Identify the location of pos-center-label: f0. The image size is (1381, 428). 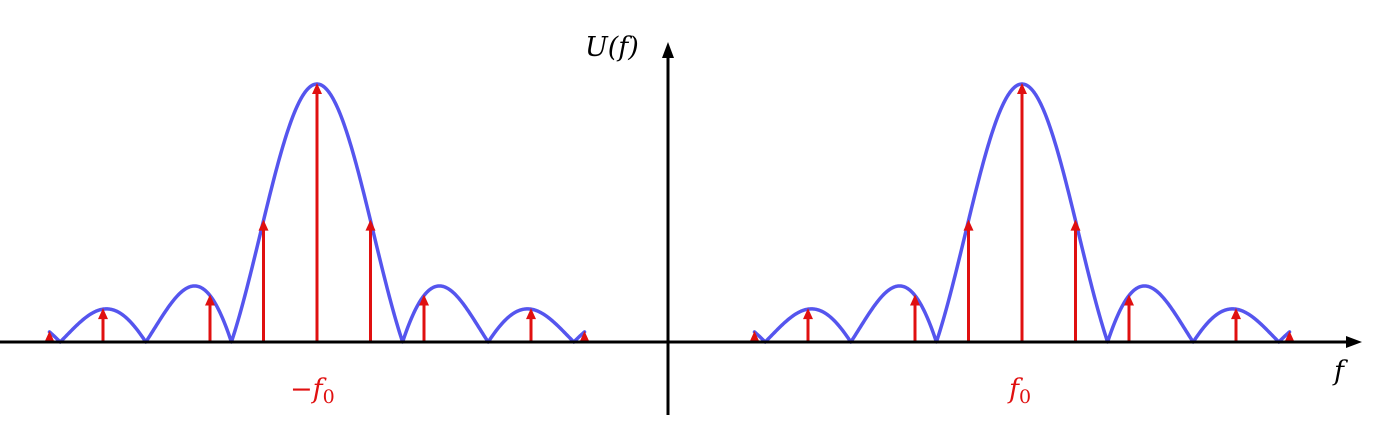
(1019, 391).